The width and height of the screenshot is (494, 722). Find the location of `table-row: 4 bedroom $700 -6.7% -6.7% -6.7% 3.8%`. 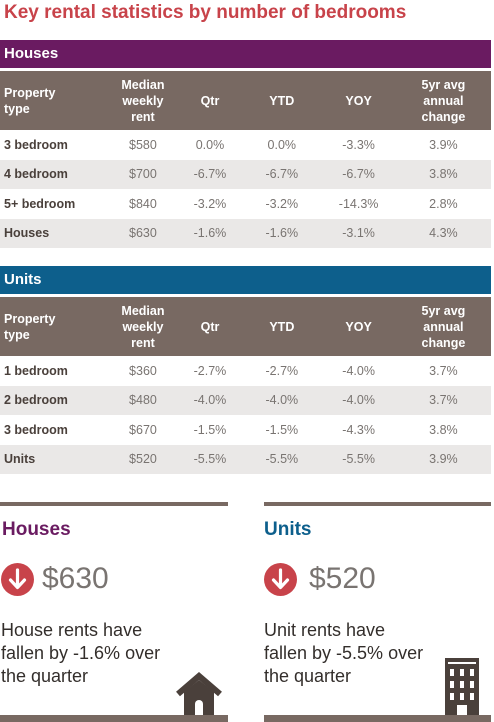

table-row: 4 bedroom $700 -6.7% -6.7% -6.7% 3.8% is located at coordinates (245, 174).